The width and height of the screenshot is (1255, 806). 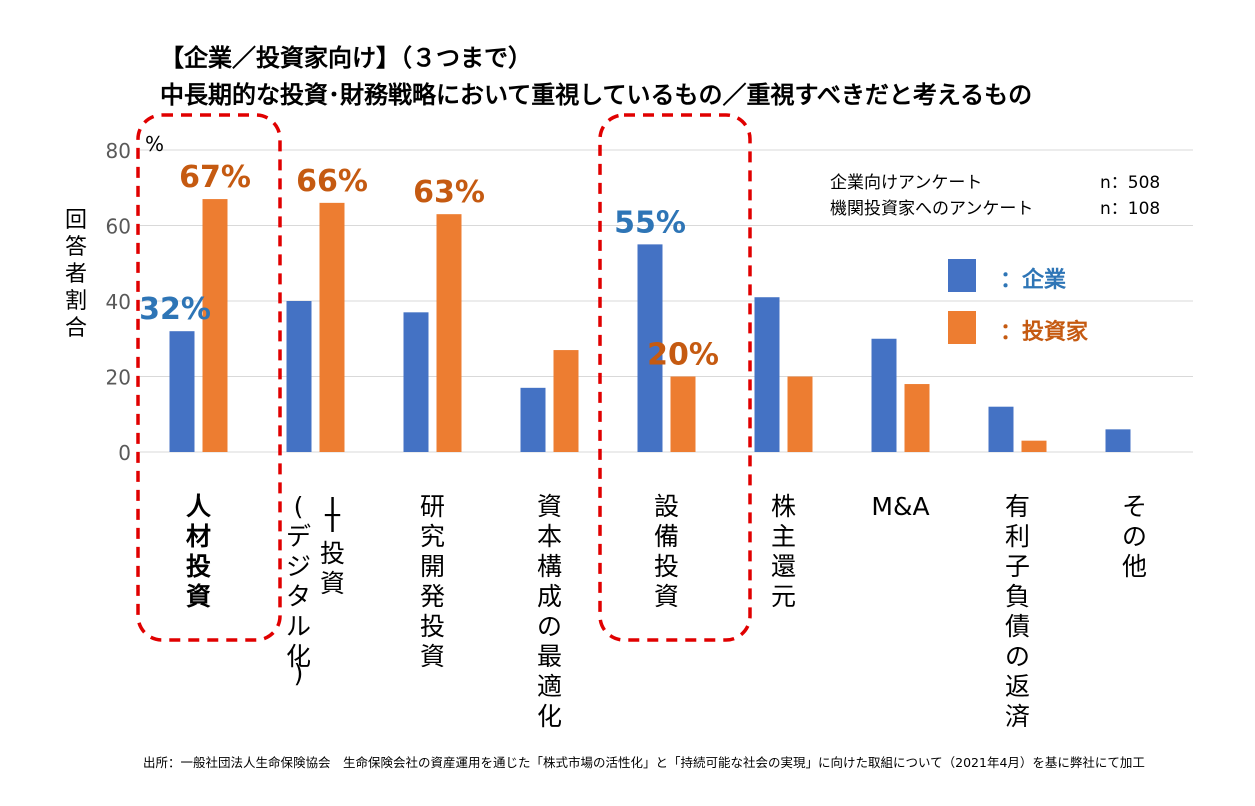 What do you see at coordinates (346, 58) in the screenshot?
I see `chart-title-line1: 【企業／投資家向け】（３つまで）` at bounding box center [346, 58].